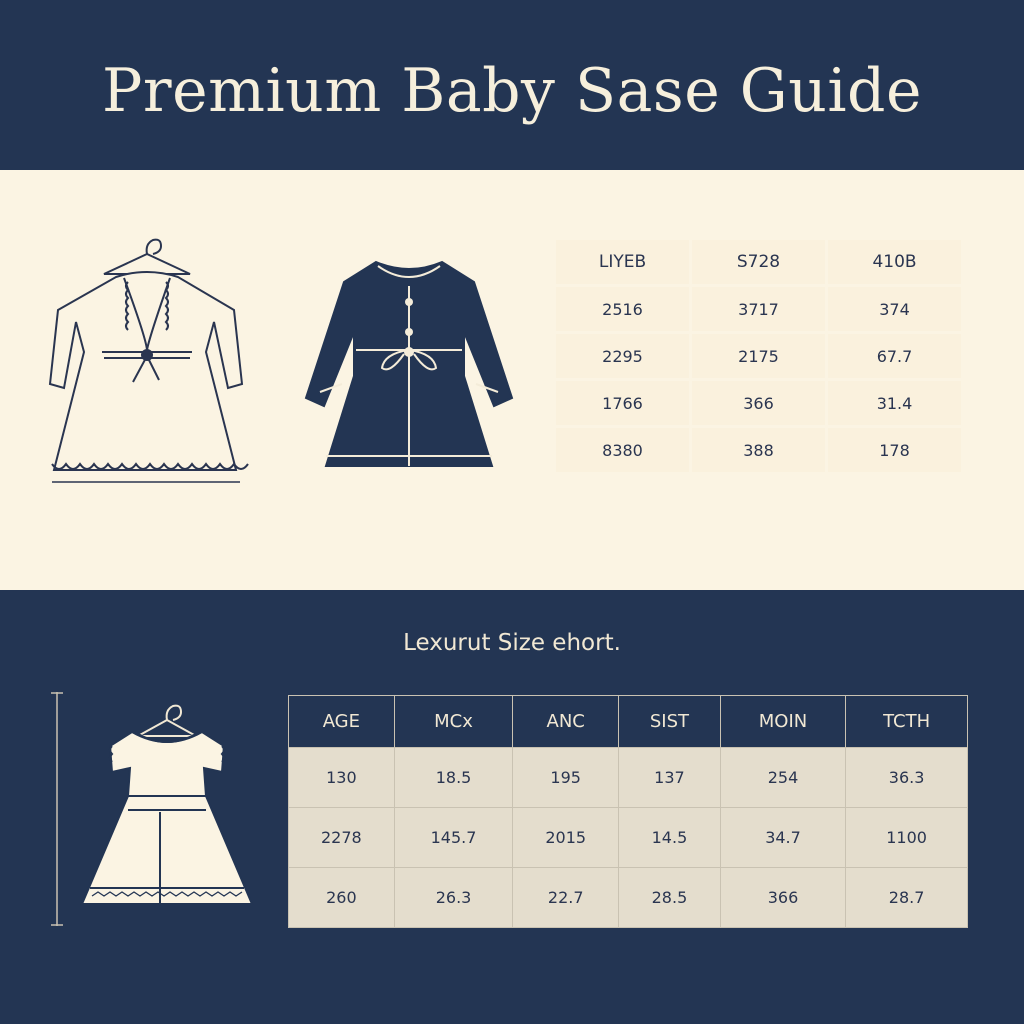 The height and width of the screenshot is (1024, 1024). What do you see at coordinates (57, 809) in the screenshot?
I see `ruler-icon` at bounding box center [57, 809].